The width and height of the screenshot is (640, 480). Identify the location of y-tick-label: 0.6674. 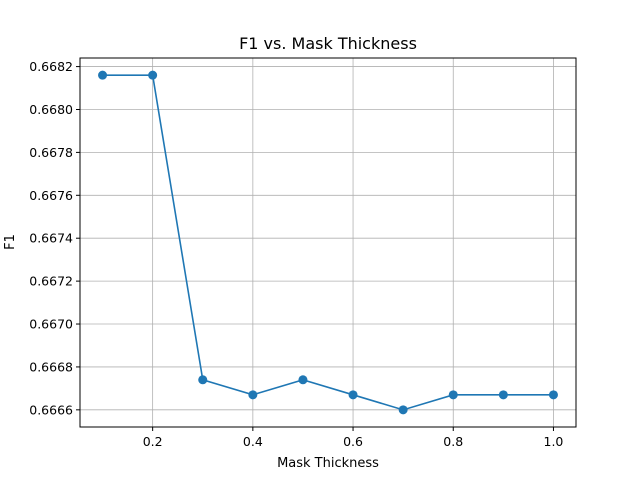
(51, 238).